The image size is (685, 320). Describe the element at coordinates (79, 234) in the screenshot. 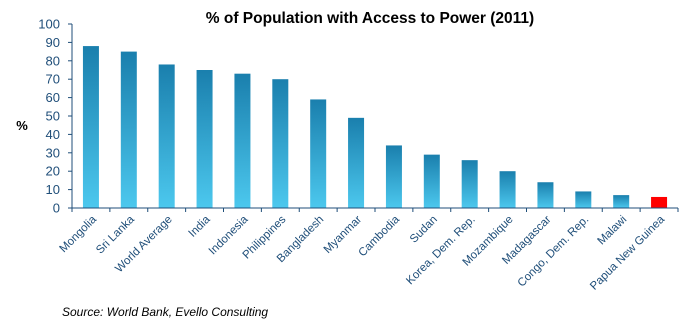

I see `x-tick-label: Mongolia` at that location.